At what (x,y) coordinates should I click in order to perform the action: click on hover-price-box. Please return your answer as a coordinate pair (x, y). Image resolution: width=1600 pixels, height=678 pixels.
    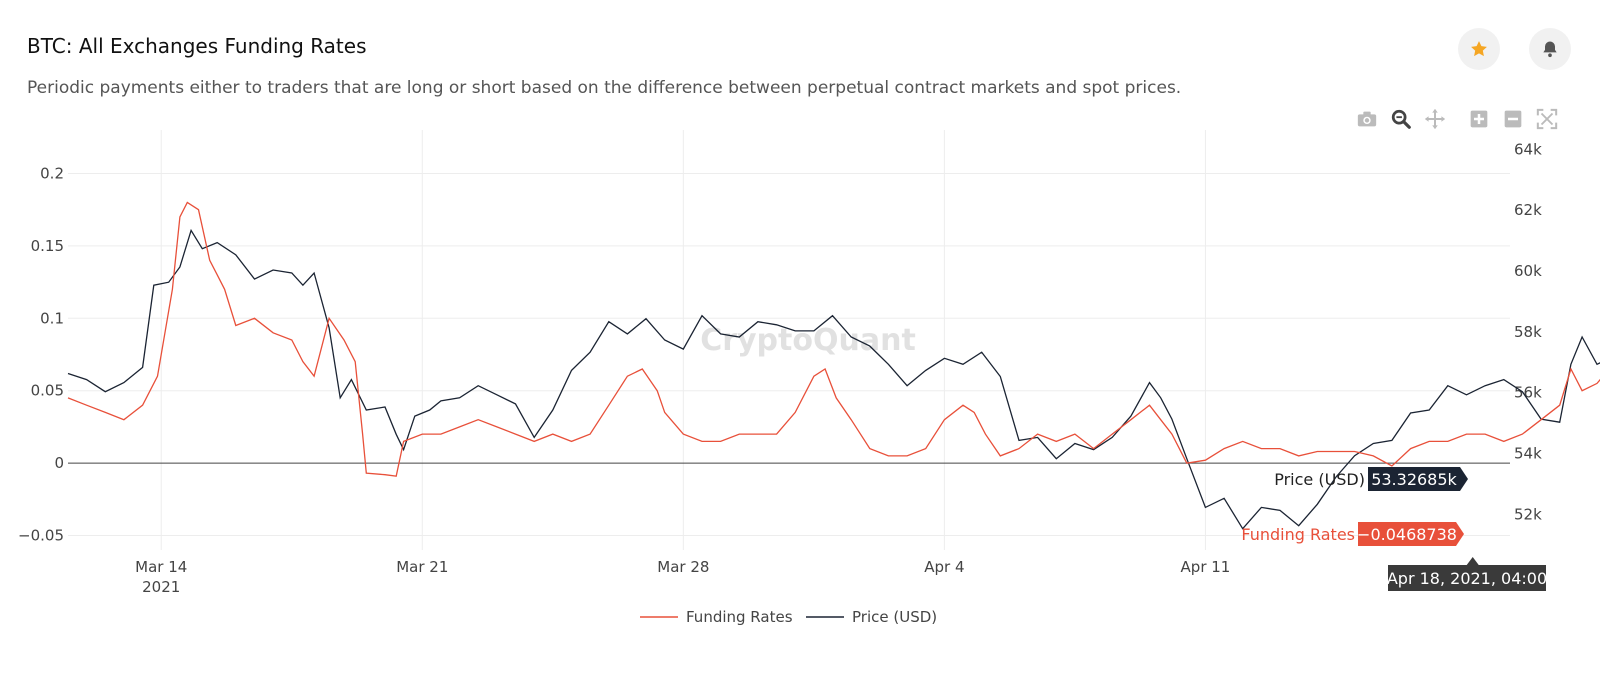
    Looking at the image, I should click on (1414, 479).